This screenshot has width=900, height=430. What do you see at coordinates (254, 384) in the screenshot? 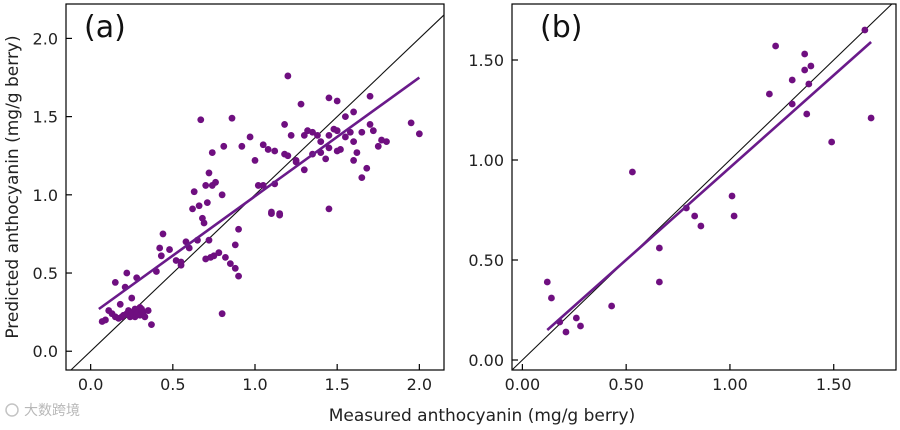
I see `panel-a-x-tick-label: 1.0` at bounding box center [254, 384].